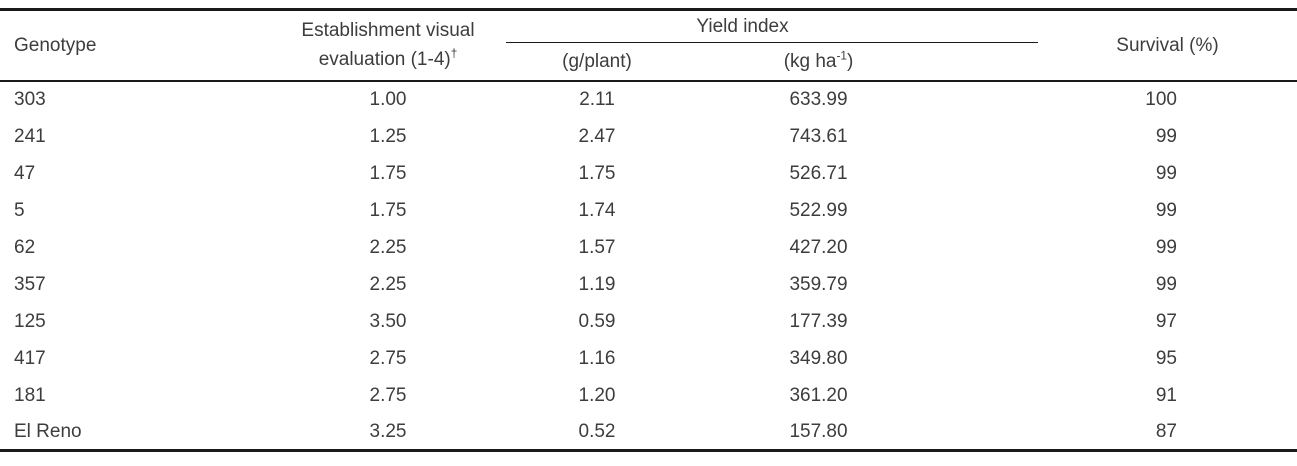 The height and width of the screenshot is (466, 1297). Describe the element at coordinates (863, 62) in the screenshot. I see `col-header-kg-ha: (kg ha-1)` at that location.